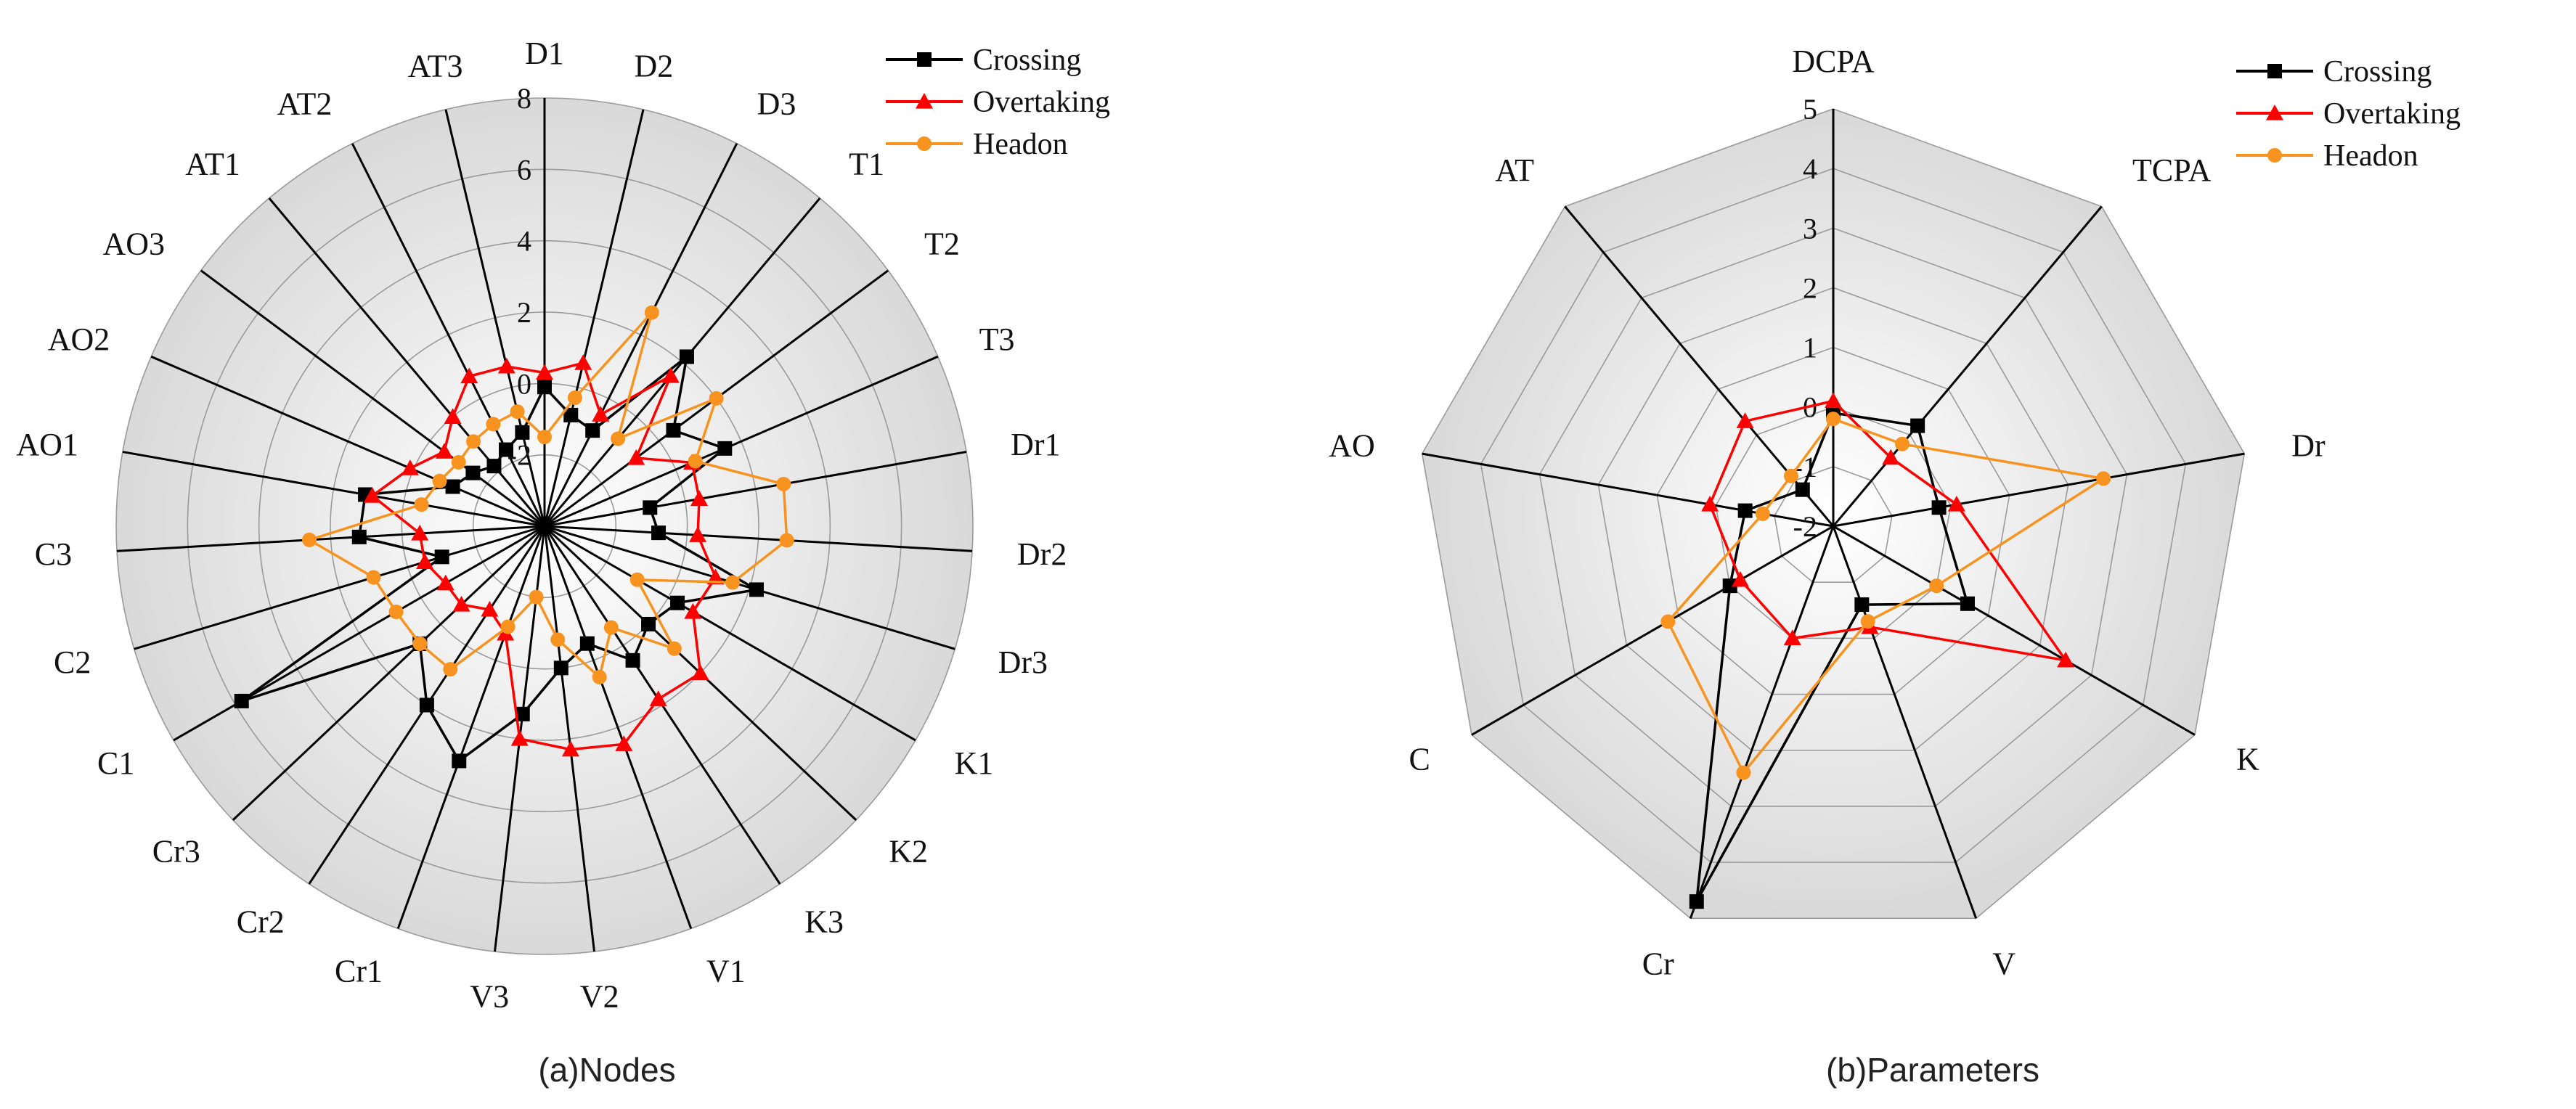 This screenshot has height=1109, width=2576. I want to click on point-crossing-d3, so click(592, 430).